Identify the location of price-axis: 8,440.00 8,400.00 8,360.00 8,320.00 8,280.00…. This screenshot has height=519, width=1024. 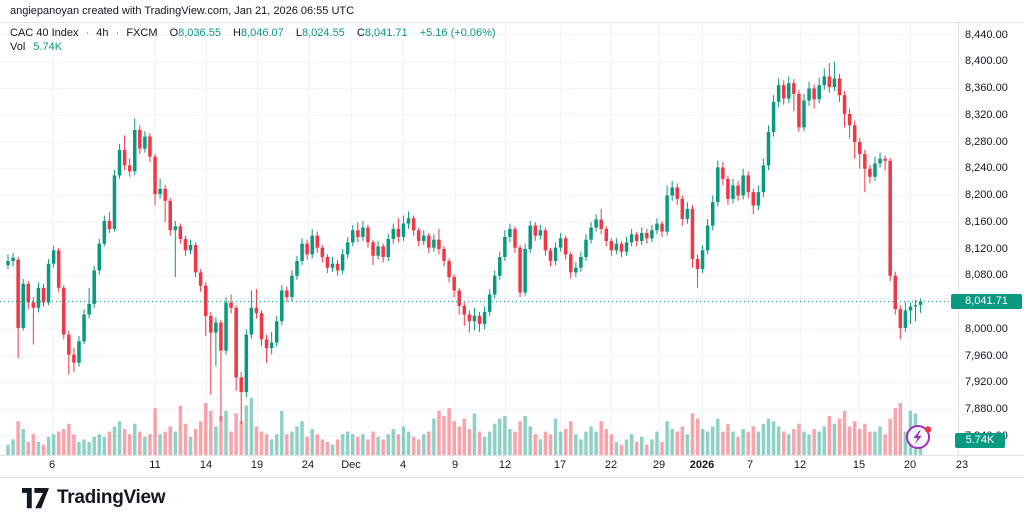
(991, 238).